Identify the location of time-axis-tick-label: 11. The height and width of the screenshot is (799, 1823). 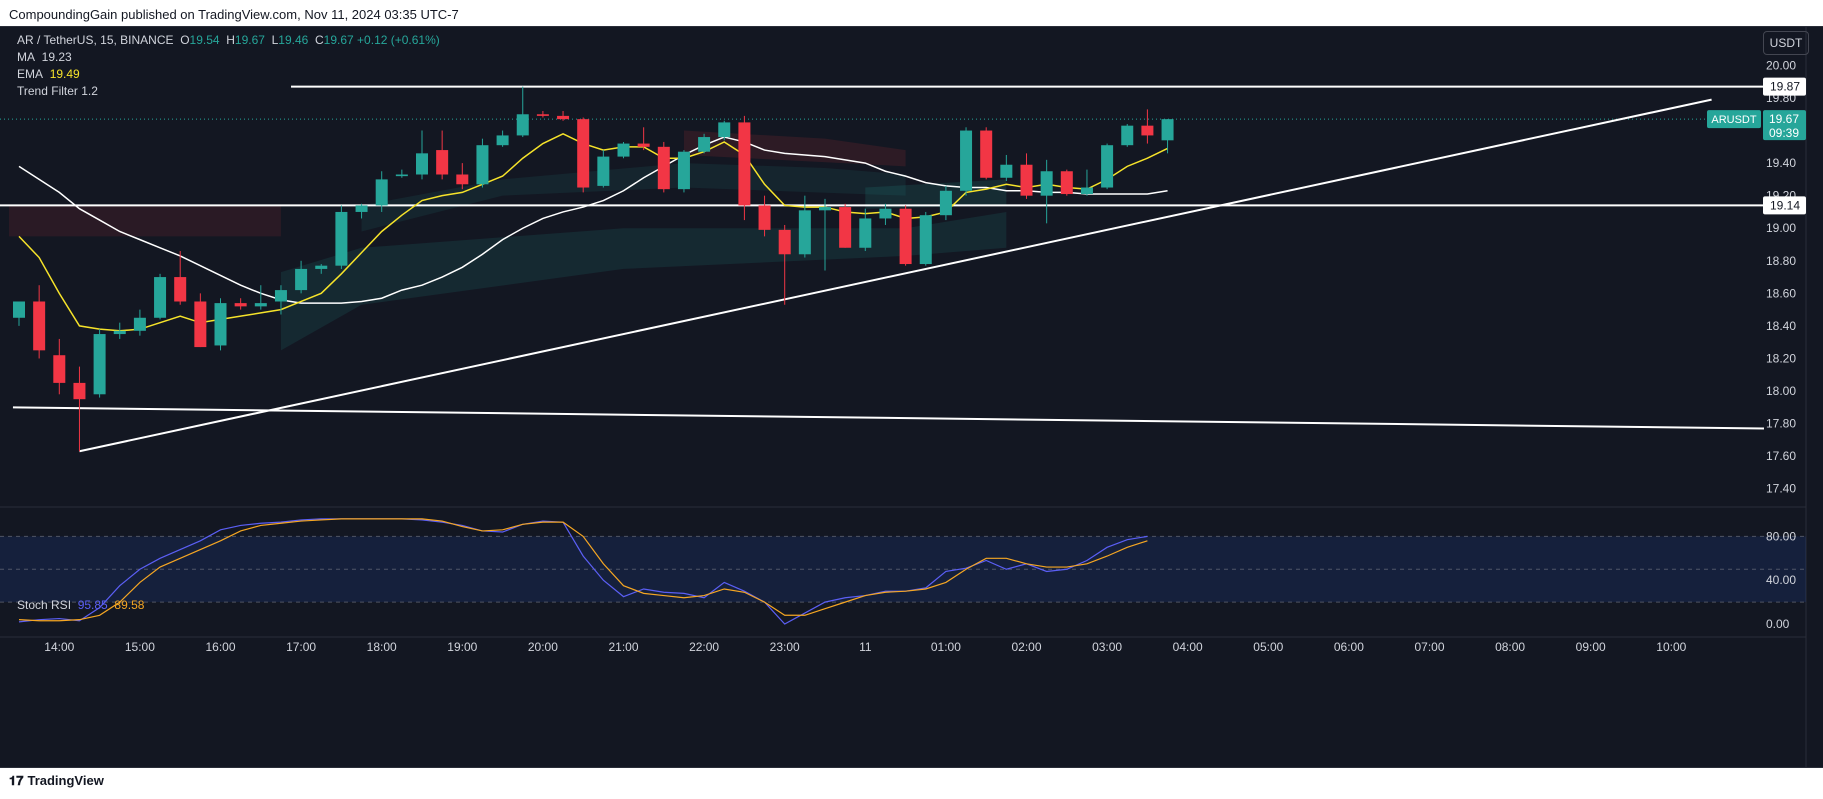
(865, 647).